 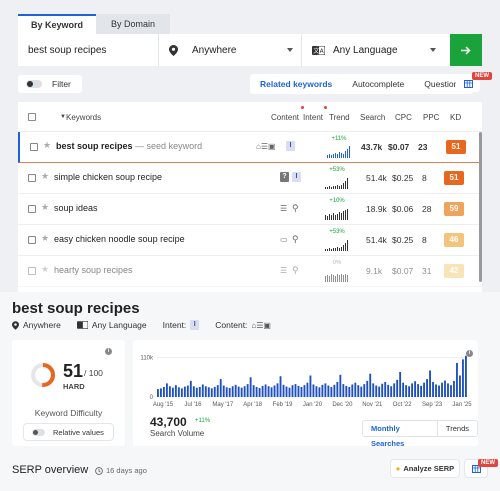 What do you see at coordinates (427, 271) in the screenshot?
I see `ppc-value: 31` at bounding box center [427, 271].